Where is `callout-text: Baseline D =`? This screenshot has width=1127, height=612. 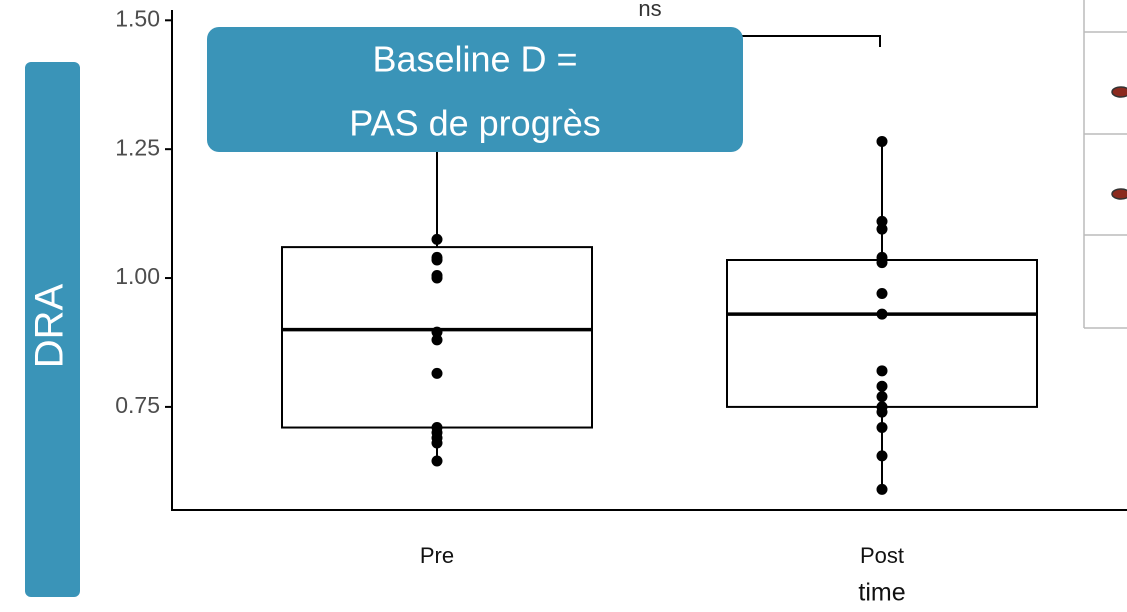 callout-text: Baseline D = is located at coordinates (474, 59).